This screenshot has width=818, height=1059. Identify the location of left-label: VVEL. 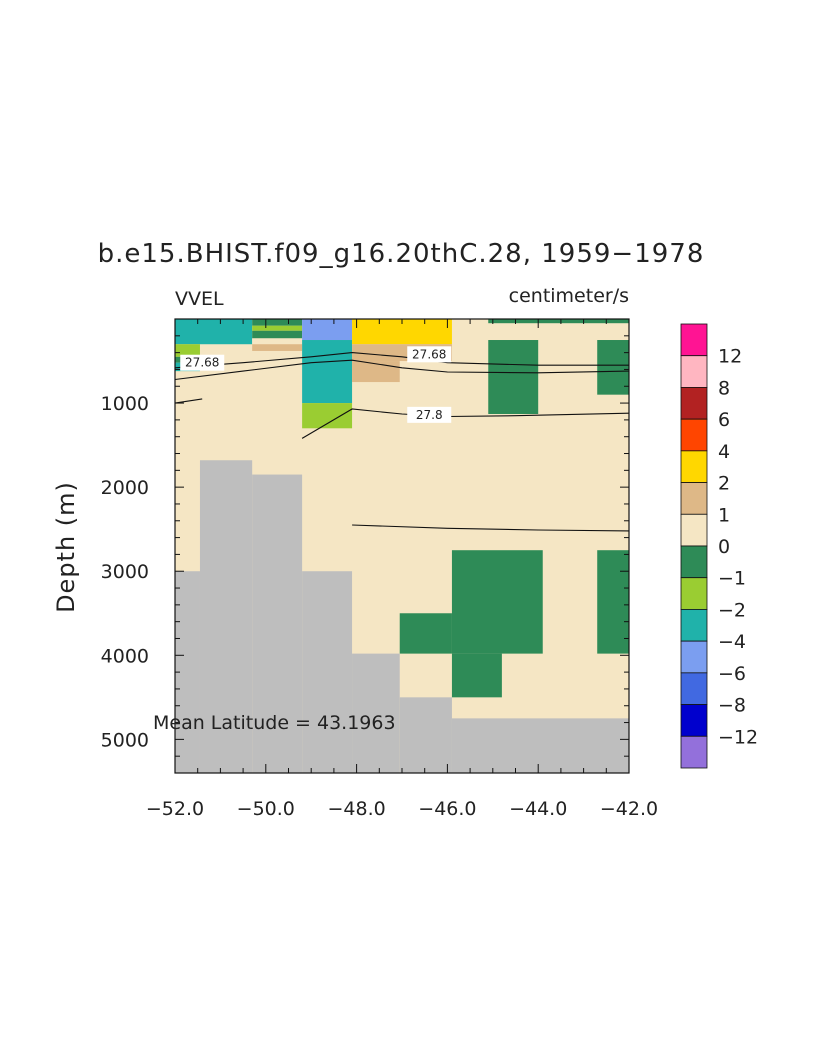
(199, 299).